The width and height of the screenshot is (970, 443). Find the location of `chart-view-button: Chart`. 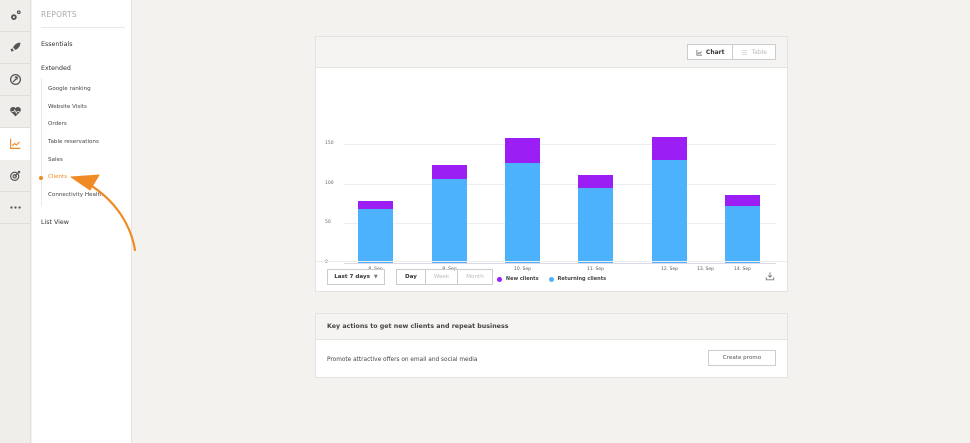

chart-view-button: Chart is located at coordinates (711, 52).